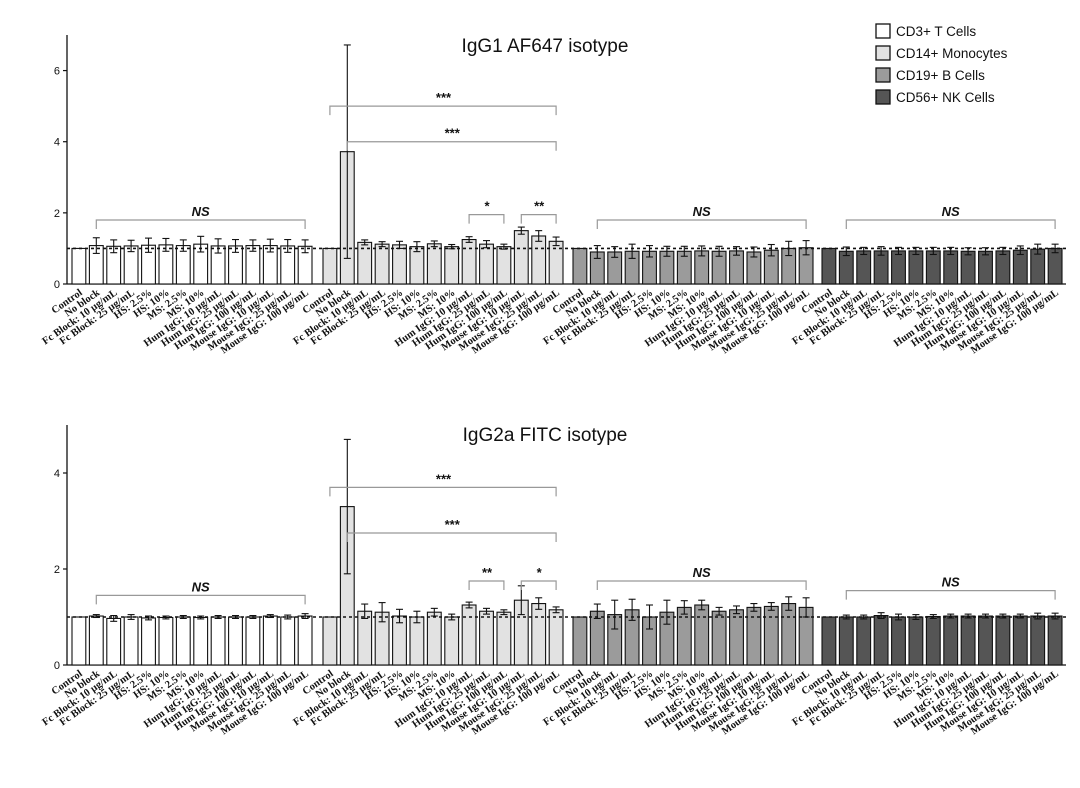 The width and height of the screenshot is (1080, 788). I want to click on legend-label-monocytes: CD14+ Monocytes, so click(952, 53).